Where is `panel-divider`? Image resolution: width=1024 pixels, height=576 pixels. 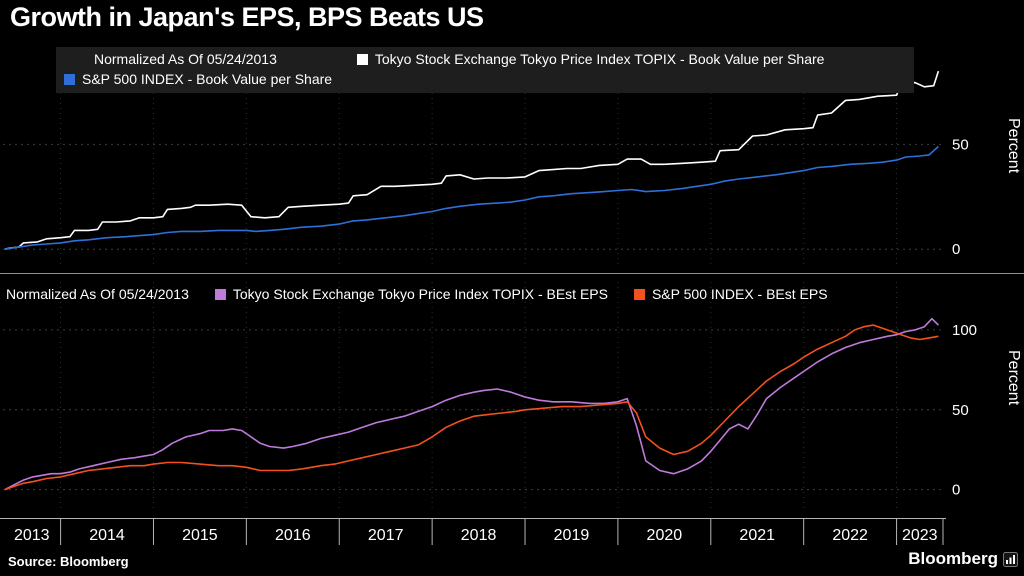
panel-divider is located at coordinates (512, 273).